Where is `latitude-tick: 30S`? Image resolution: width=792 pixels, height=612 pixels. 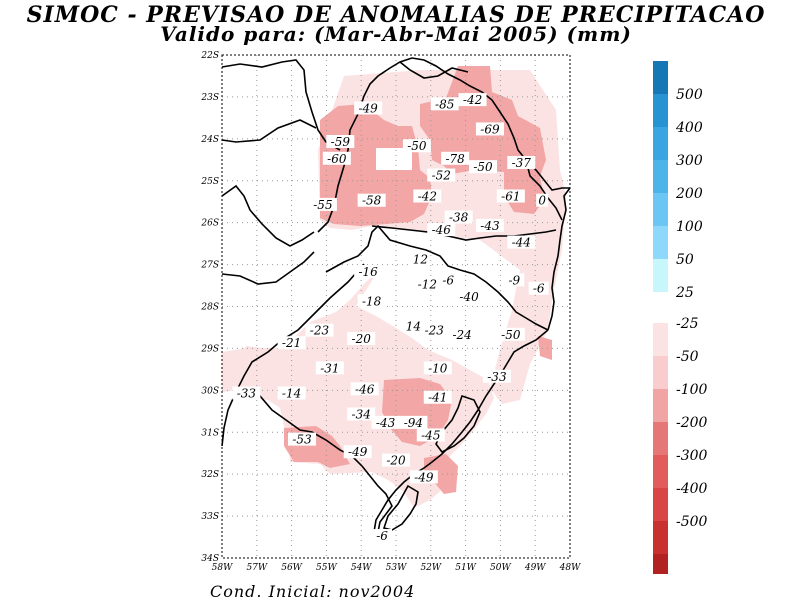 latitude-tick: 30S is located at coordinates (210, 391).